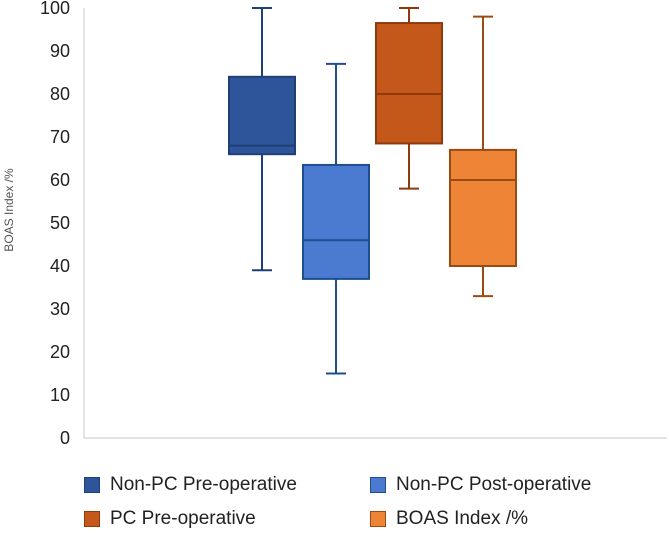 This screenshot has height=538, width=669. What do you see at coordinates (462, 518) in the screenshot?
I see `legend-label-3: BOAS Index /%` at bounding box center [462, 518].